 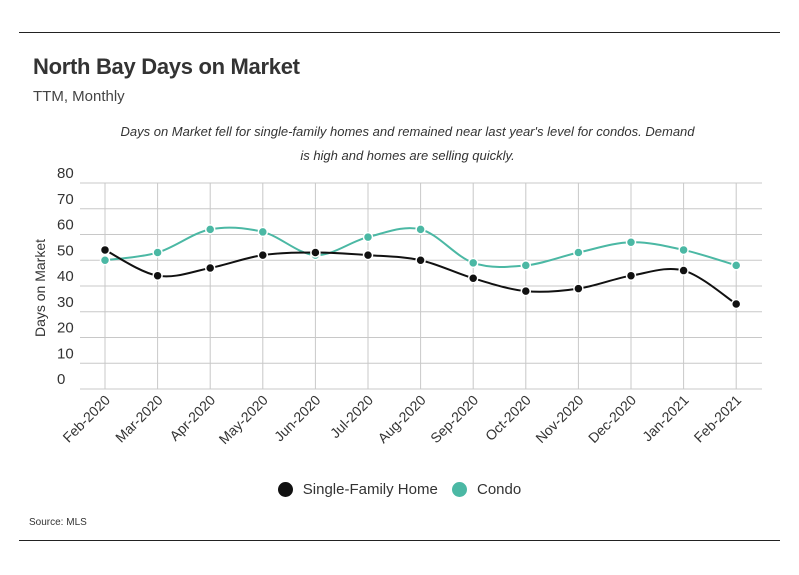 I want to click on legend-label-single-family: Single-Family Home, so click(x=370, y=489).